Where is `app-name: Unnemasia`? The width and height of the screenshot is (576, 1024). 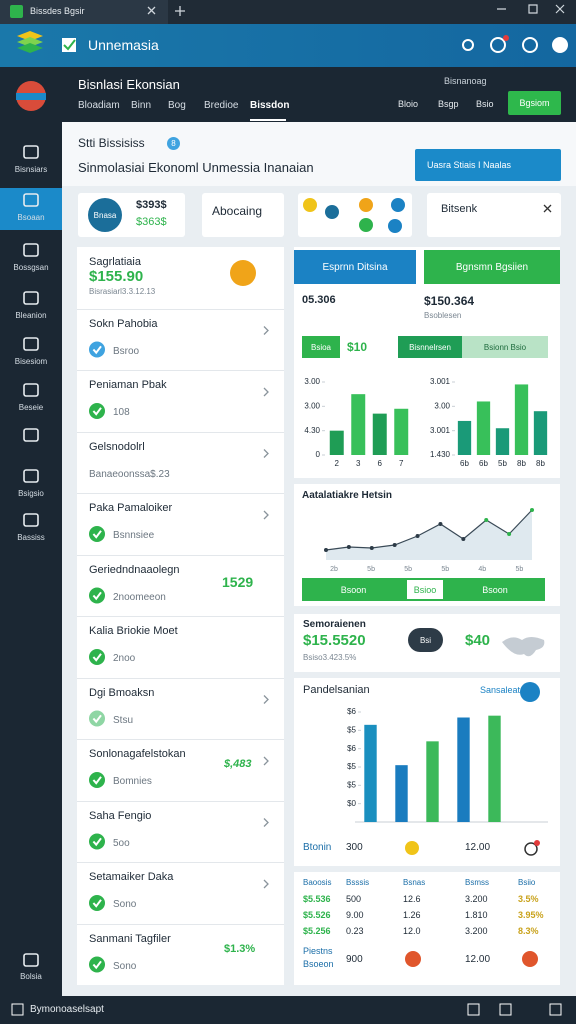
app-name: Unnemasia is located at coordinates (123, 45).